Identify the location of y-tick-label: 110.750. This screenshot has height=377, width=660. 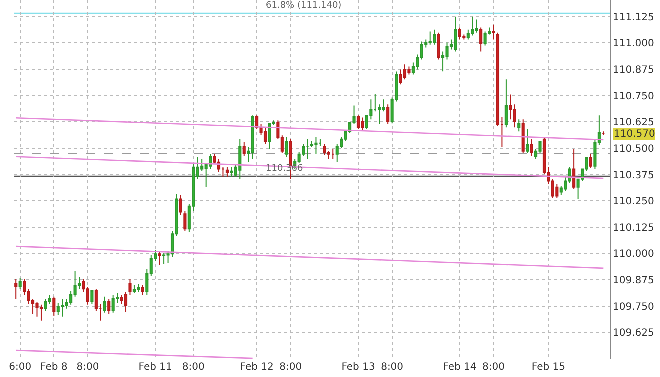
(633, 96).